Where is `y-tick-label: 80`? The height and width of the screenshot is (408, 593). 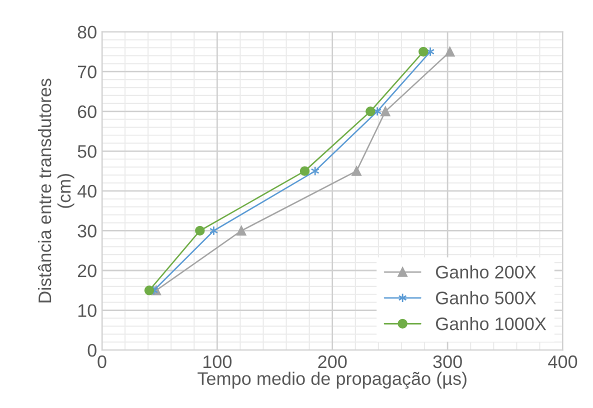
y-tick-label: 80 is located at coordinates (87, 32).